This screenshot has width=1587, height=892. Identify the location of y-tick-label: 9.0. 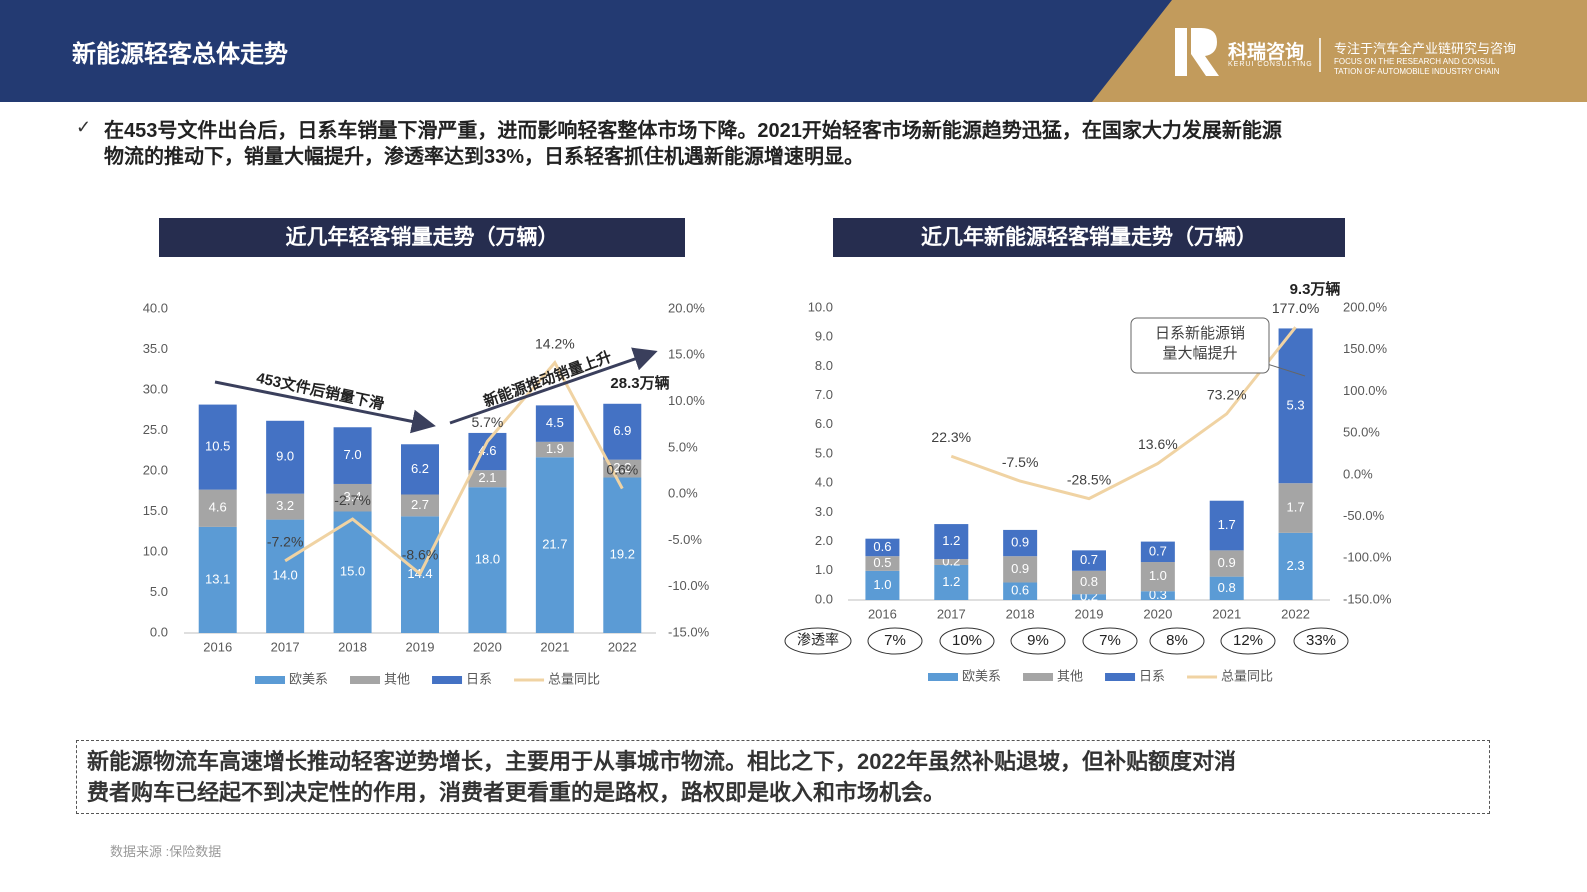
(824, 336).